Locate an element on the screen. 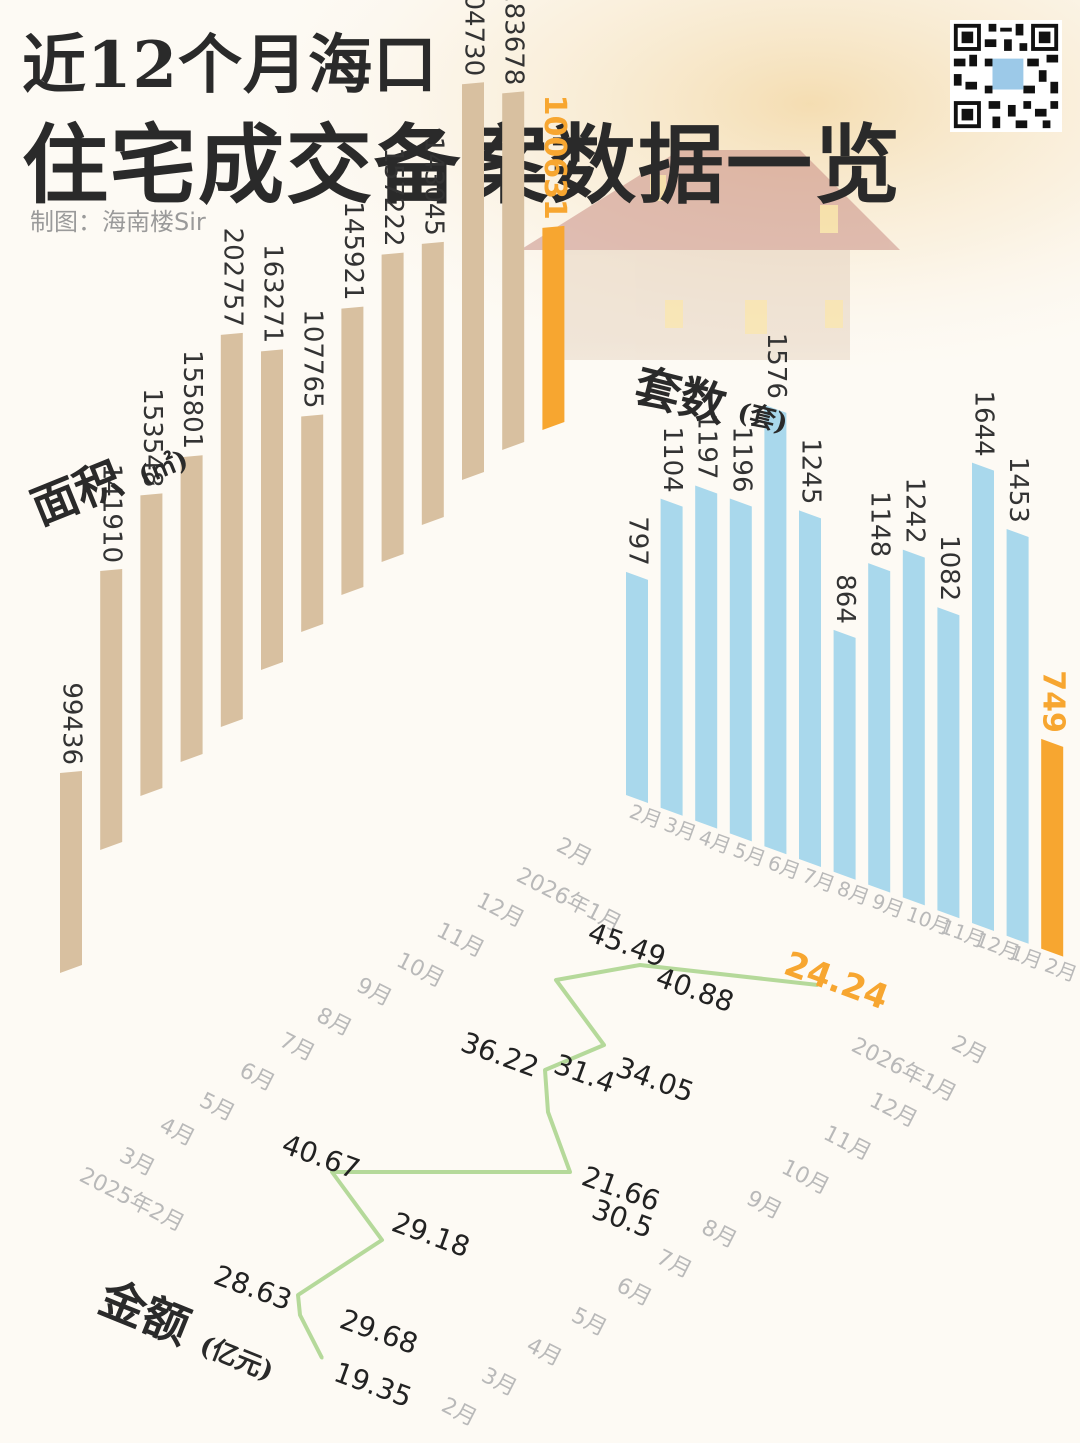 The height and width of the screenshot is (1443, 1080). area-category-label-12: 2月 is located at coordinates (573, 852).